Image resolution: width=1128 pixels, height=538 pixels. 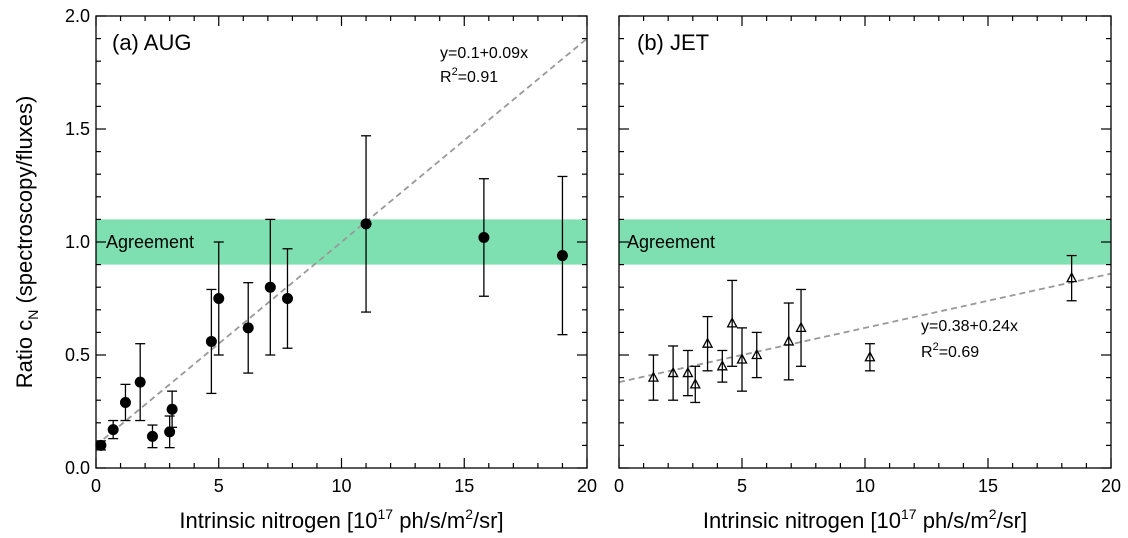 What do you see at coordinates (446, 77) in the screenshot?
I see `r2-prefix-a: R` at bounding box center [446, 77].